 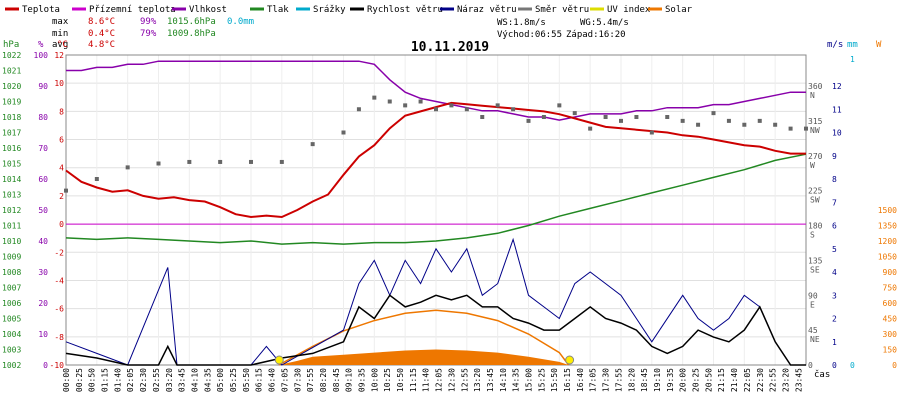 What do you see at coordinates (596, 35) in the screenshot?
I see `sunset-time: Západ:16:20` at bounding box center [596, 35].